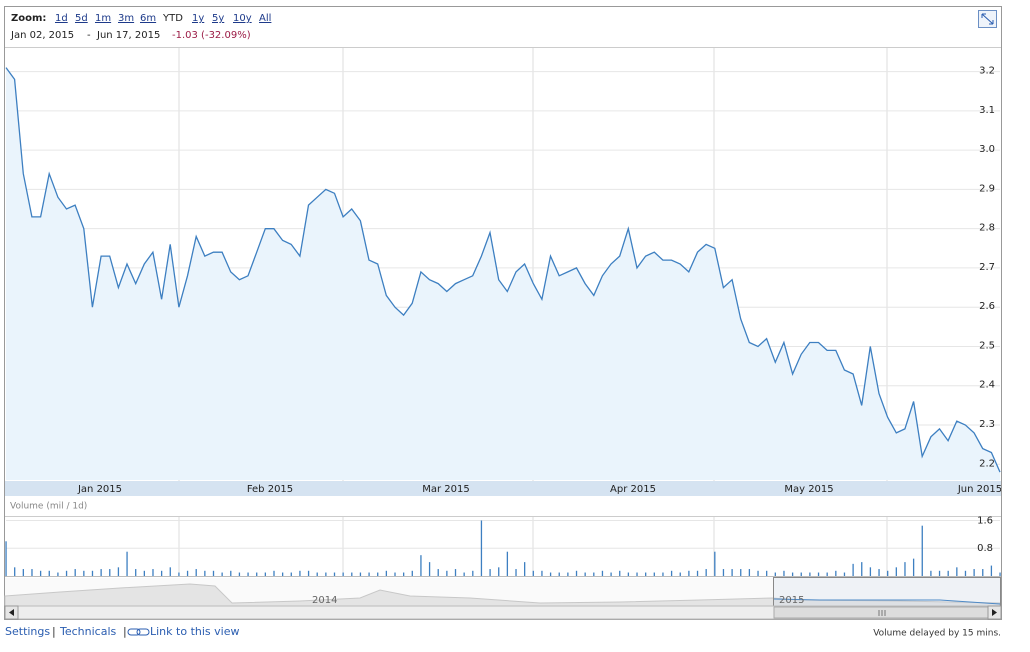  What do you see at coordinates (987, 385) in the screenshot?
I see `y-tick-label: 2.4` at bounding box center [987, 385].